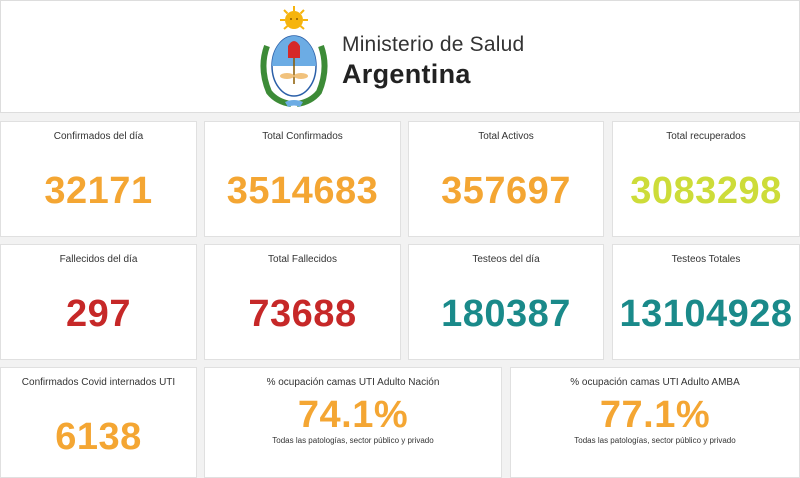  I want to click on card-confirmados-internados-uti: Confirmados Covid internados UTI 6138, so click(98, 422).